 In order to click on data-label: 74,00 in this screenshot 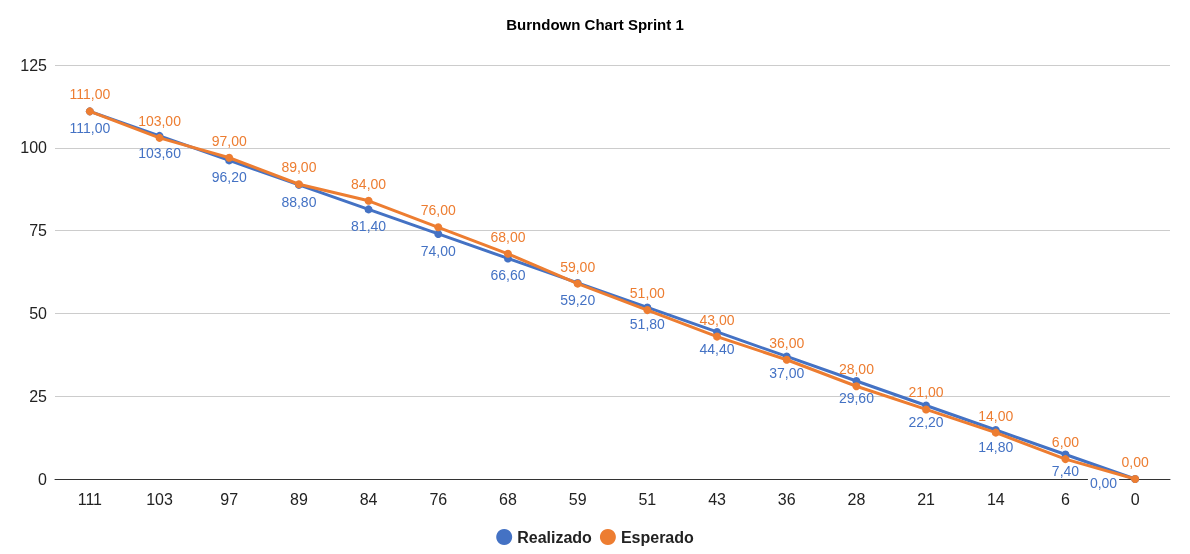, I will do `click(438, 250)`.